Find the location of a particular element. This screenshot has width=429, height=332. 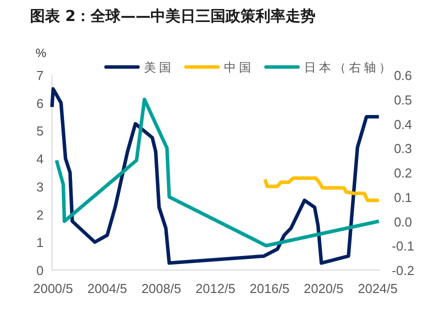

x-tick-label: 2016/5 is located at coordinates (270, 288).